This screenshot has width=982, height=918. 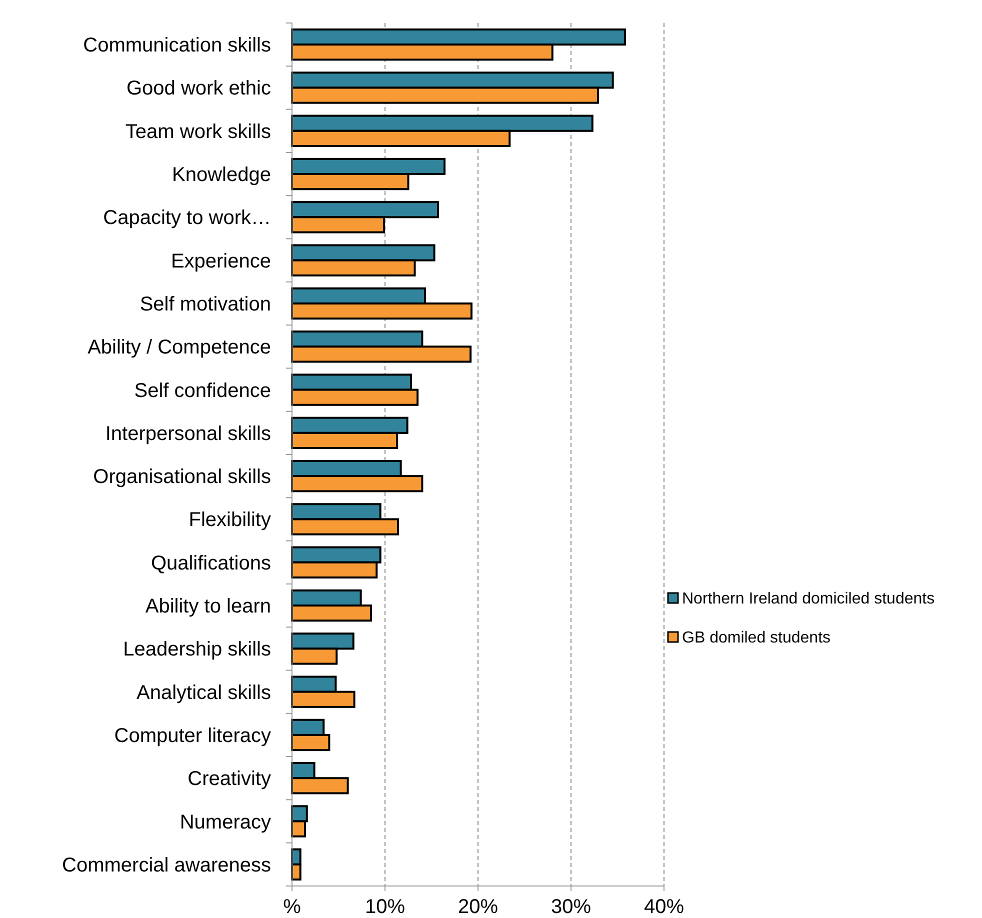 What do you see at coordinates (182, 477) in the screenshot?
I see `y-tick-label: Organisational skills` at bounding box center [182, 477].